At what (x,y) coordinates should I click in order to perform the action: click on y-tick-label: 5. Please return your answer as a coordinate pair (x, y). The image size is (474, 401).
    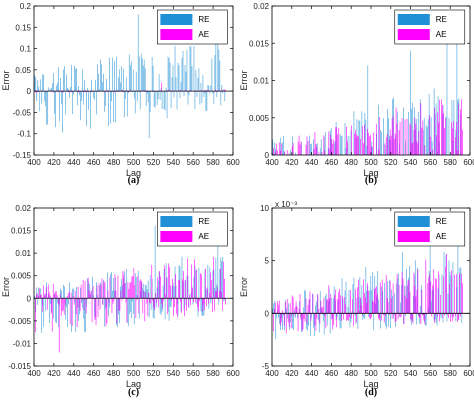
    Looking at the image, I should click on (267, 261).